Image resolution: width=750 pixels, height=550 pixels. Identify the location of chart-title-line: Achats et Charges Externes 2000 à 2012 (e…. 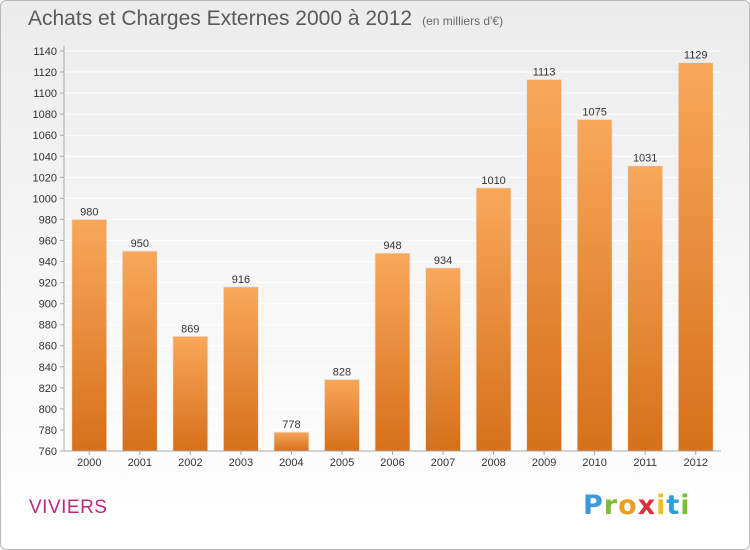
(265, 19).